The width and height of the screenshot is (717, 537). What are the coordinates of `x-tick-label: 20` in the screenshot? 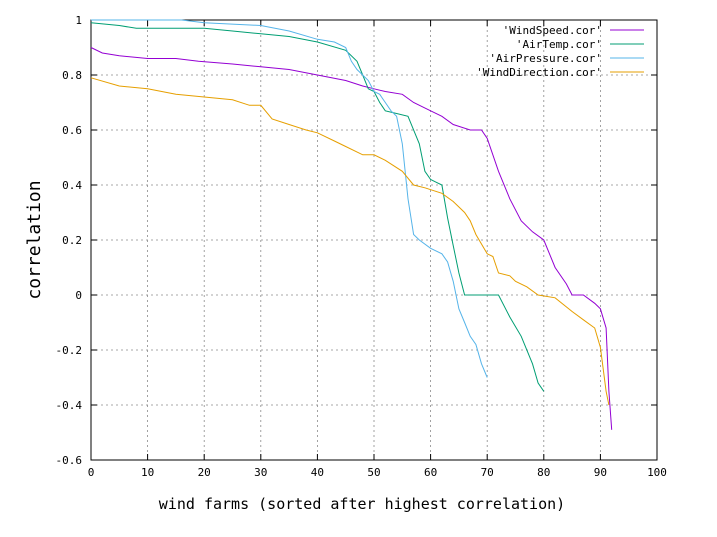 It's located at (204, 472).